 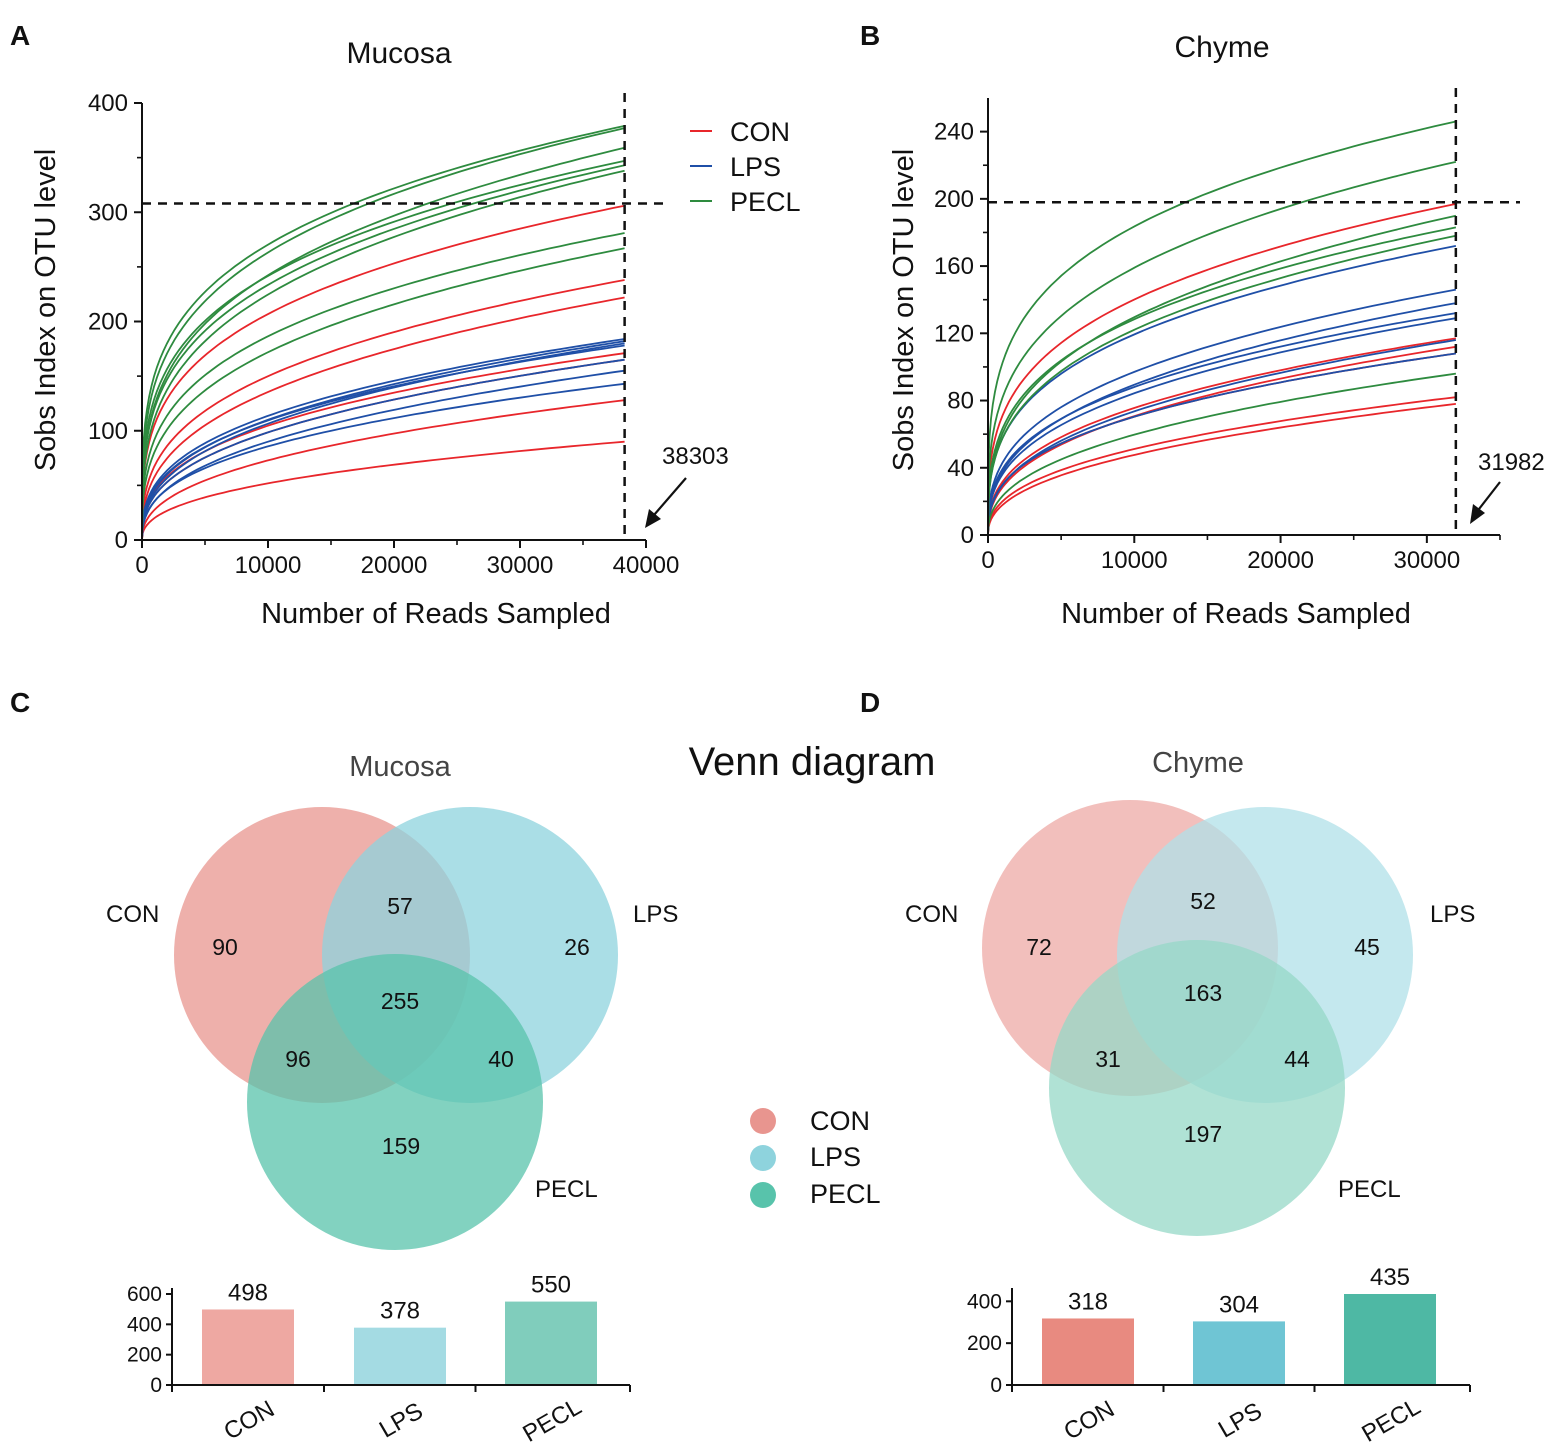 I want to click on venn-set-label-lps: LPS, so click(x=655, y=914).